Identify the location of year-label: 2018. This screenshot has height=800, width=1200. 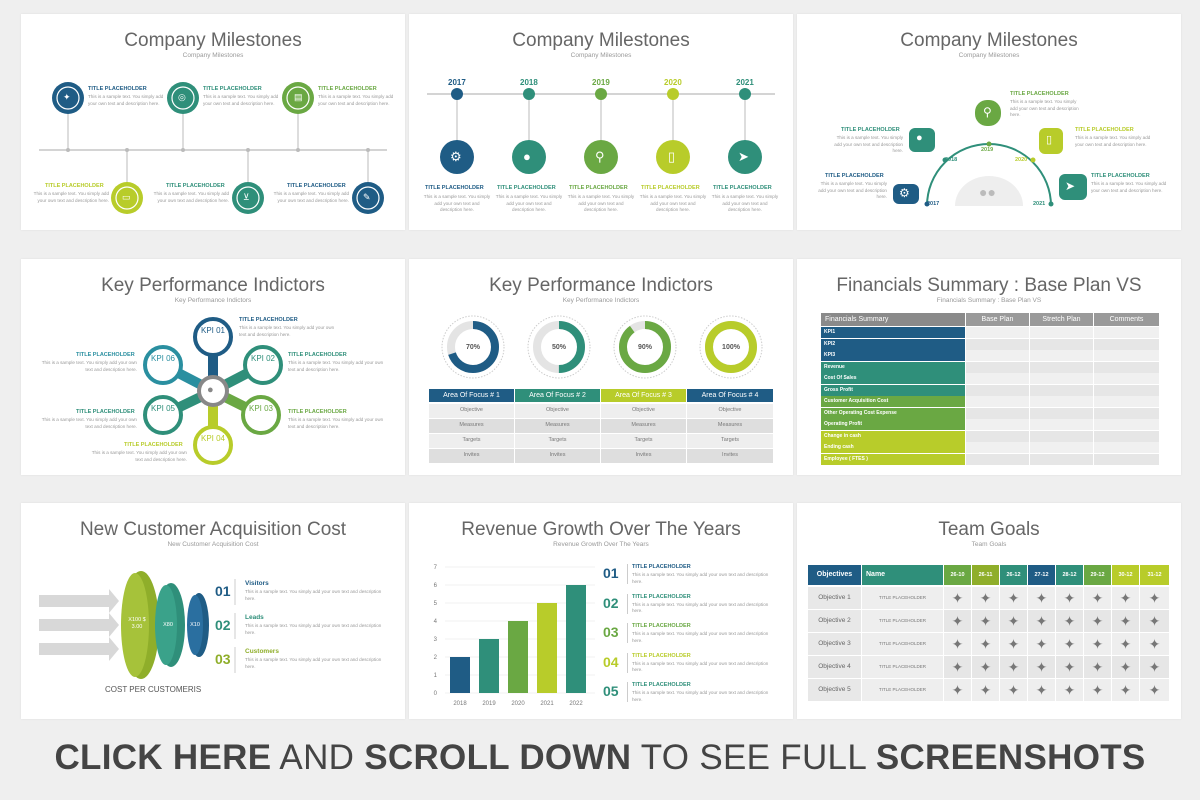
(529, 82).